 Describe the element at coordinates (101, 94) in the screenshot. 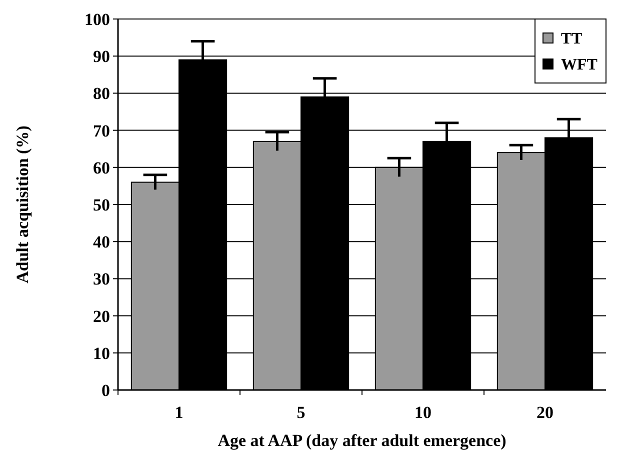

I see `y-tick-label: 80` at that location.